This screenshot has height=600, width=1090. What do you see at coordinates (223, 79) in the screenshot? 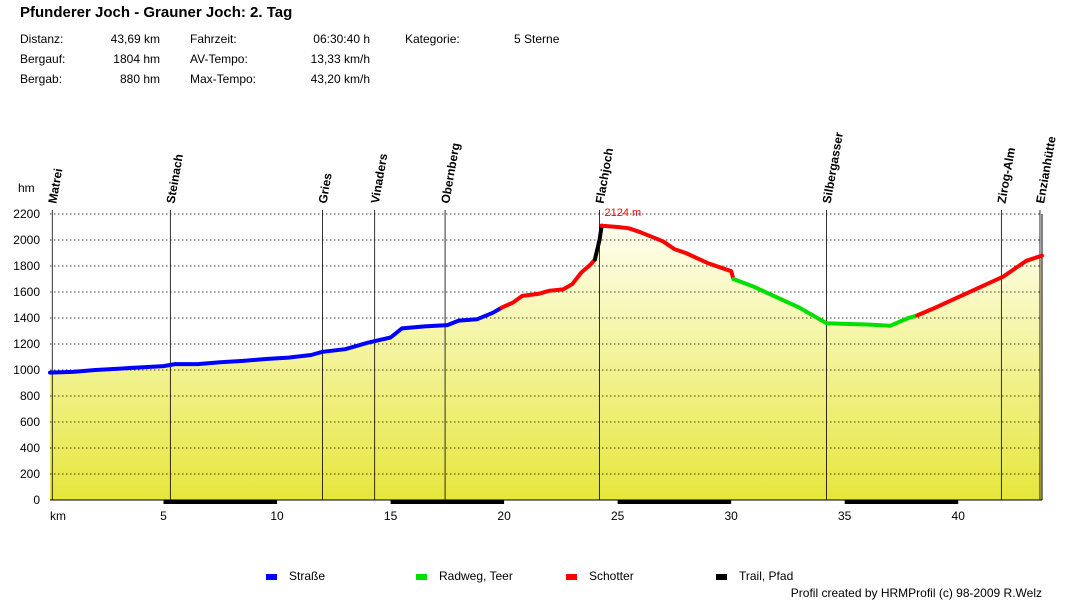
I see `stat-max-speed-label: Max-Tempo:` at bounding box center [223, 79].